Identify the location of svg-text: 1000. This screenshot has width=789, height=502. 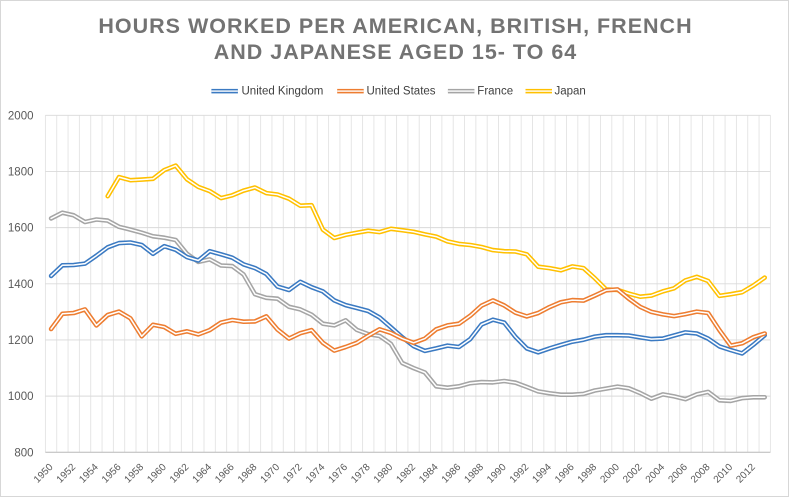
(21, 397).